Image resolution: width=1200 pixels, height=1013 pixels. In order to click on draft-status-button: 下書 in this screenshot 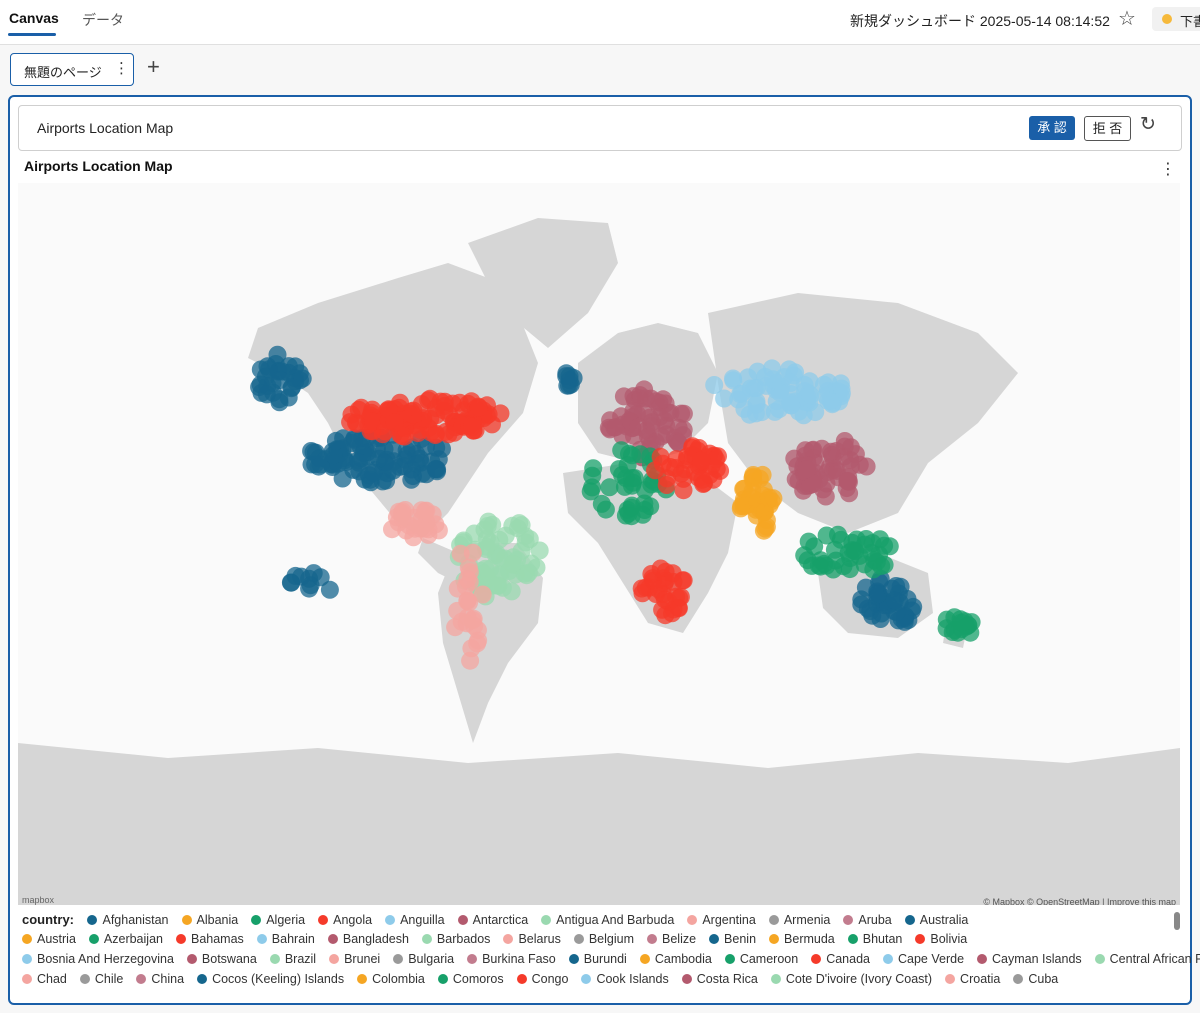, I will do `click(1176, 19)`.